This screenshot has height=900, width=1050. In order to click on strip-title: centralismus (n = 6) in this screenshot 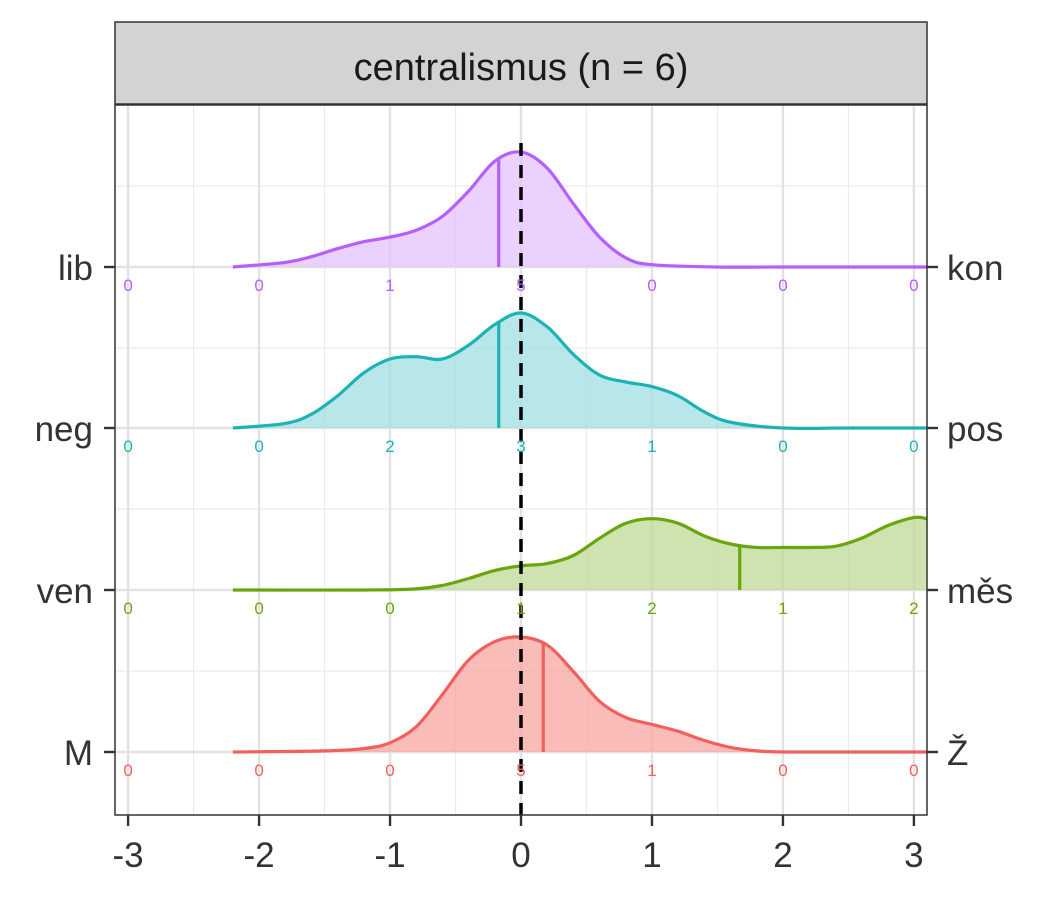, I will do `click(521, 68)`.